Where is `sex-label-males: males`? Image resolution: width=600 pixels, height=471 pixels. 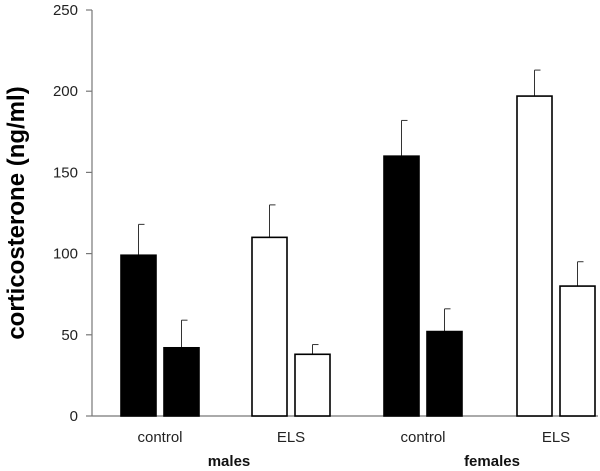 sex-label-males: males is located at coordinates (229, 461).